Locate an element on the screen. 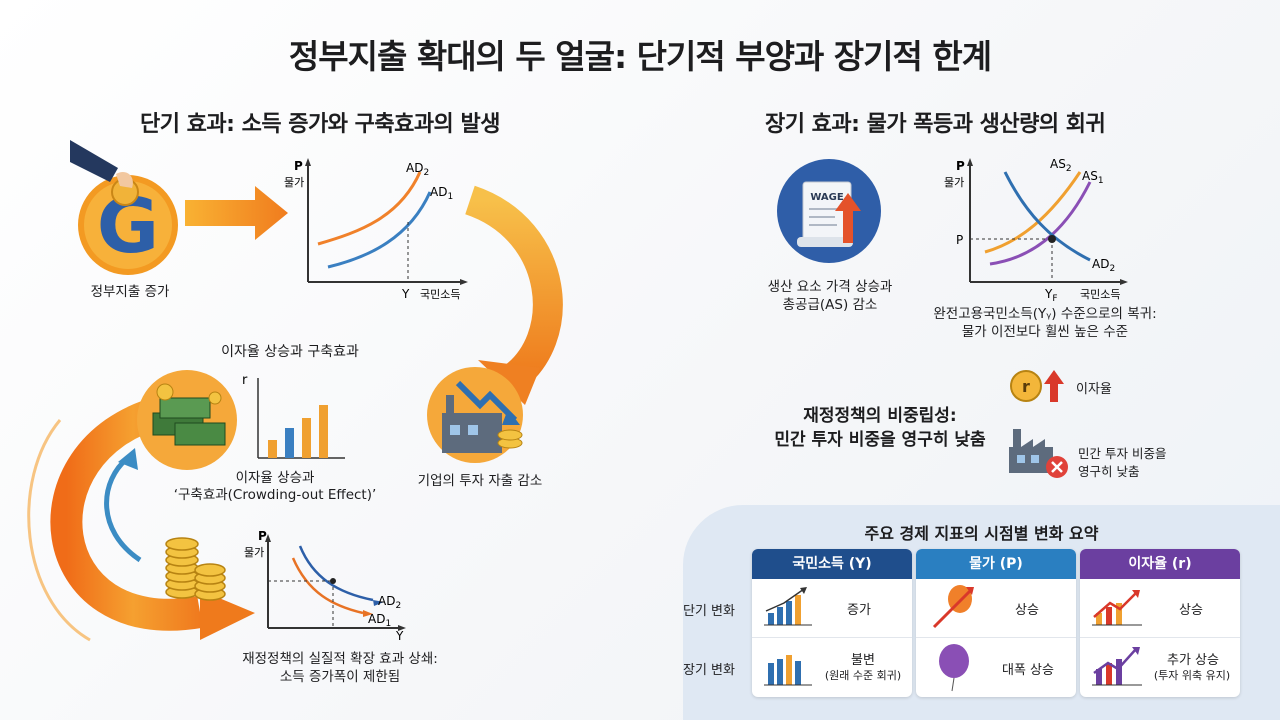 The image size is (1280, 720). summary-col-interest: 이자율 (r) 상승 추가 상승 (투자 위축 유지) is located at coordinates (1160, 623).